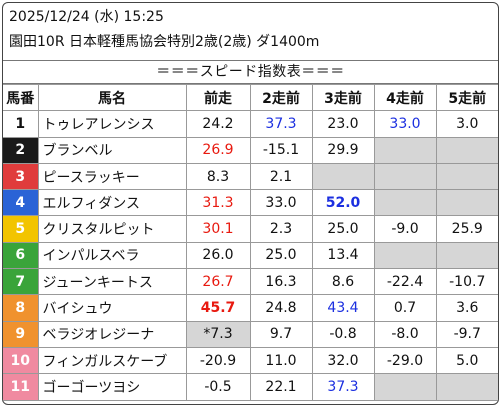 The width and height of the screenshot is (501, 407). I want to click on horse-number-cell: 9, so click(21, 334).